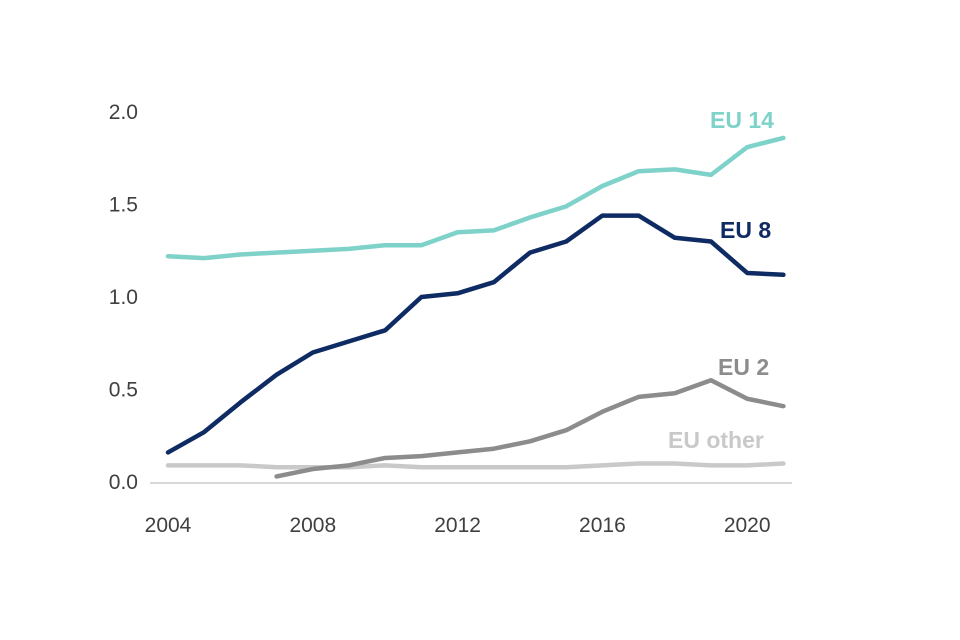 The image size is (960, 640). I want to click on series-line-eu-other, so click(475, 465).